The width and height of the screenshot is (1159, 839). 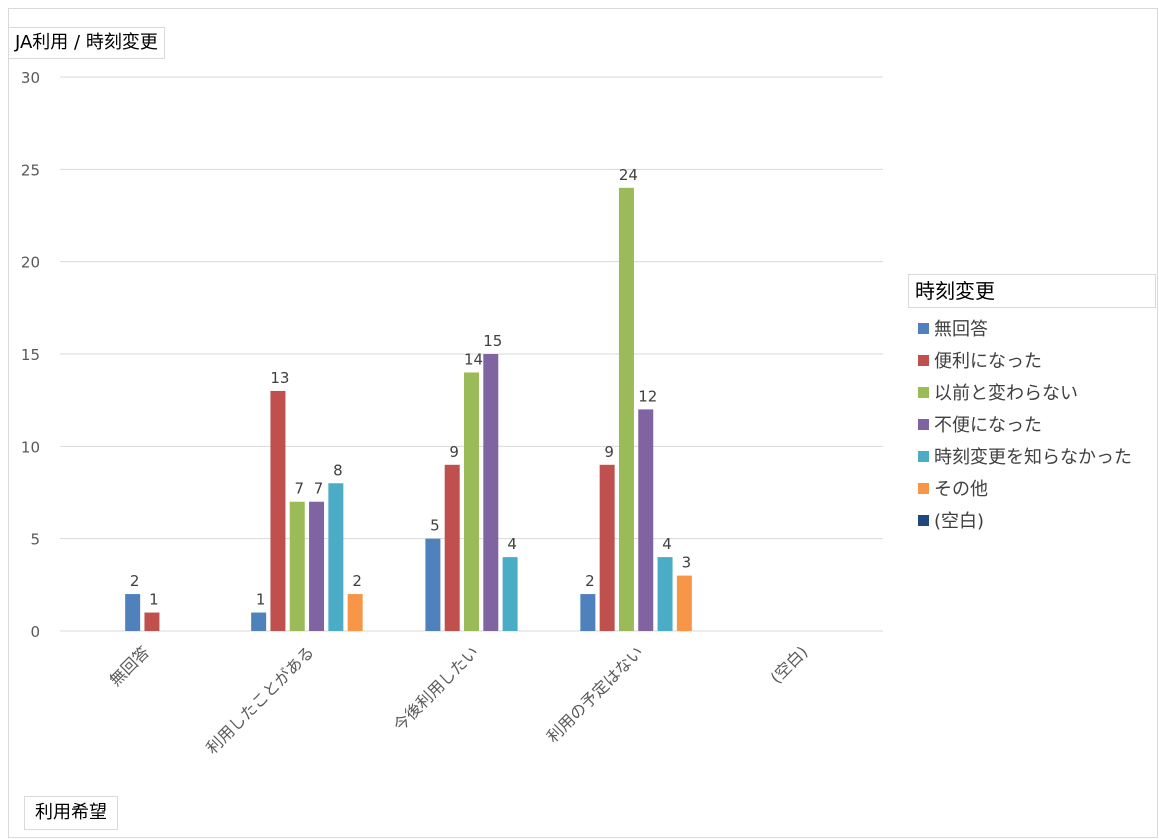 What do you see at coordinates (279, 378) in the screenshot?
I see `data-label: 13` at bounding box center [279, 378].